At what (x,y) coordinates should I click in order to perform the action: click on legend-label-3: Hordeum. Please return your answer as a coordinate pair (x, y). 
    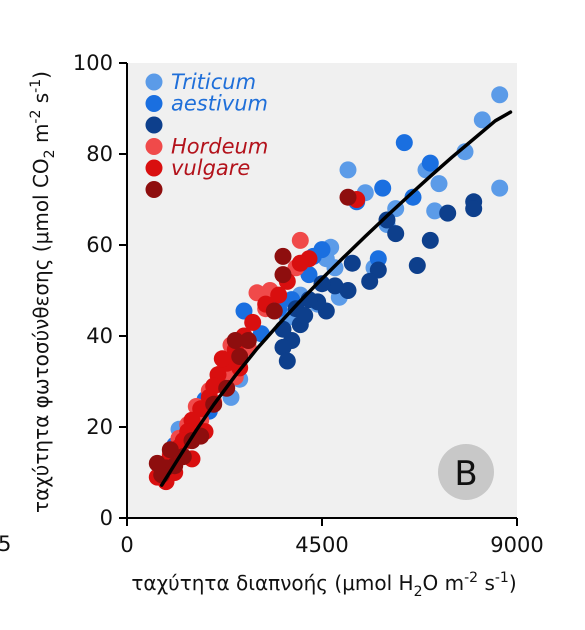
    Looking at the image, I should click on (219, 147).